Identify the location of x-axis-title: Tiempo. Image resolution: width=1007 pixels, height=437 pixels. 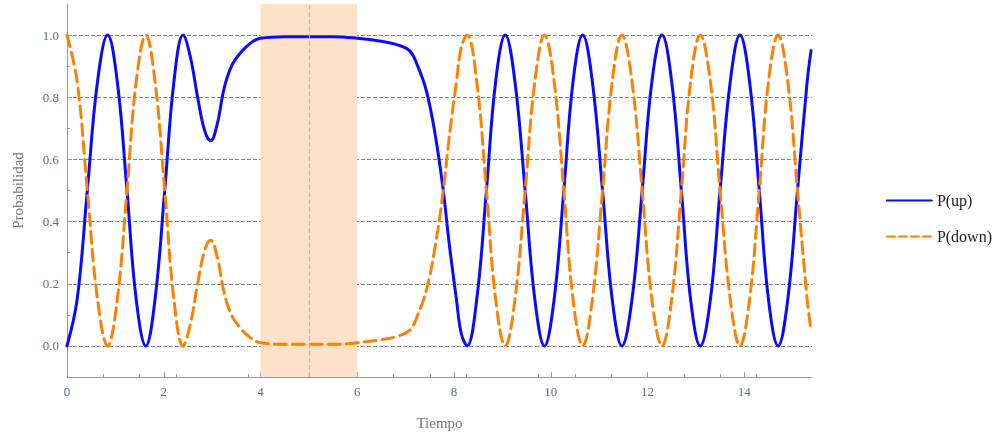
(439, 422).